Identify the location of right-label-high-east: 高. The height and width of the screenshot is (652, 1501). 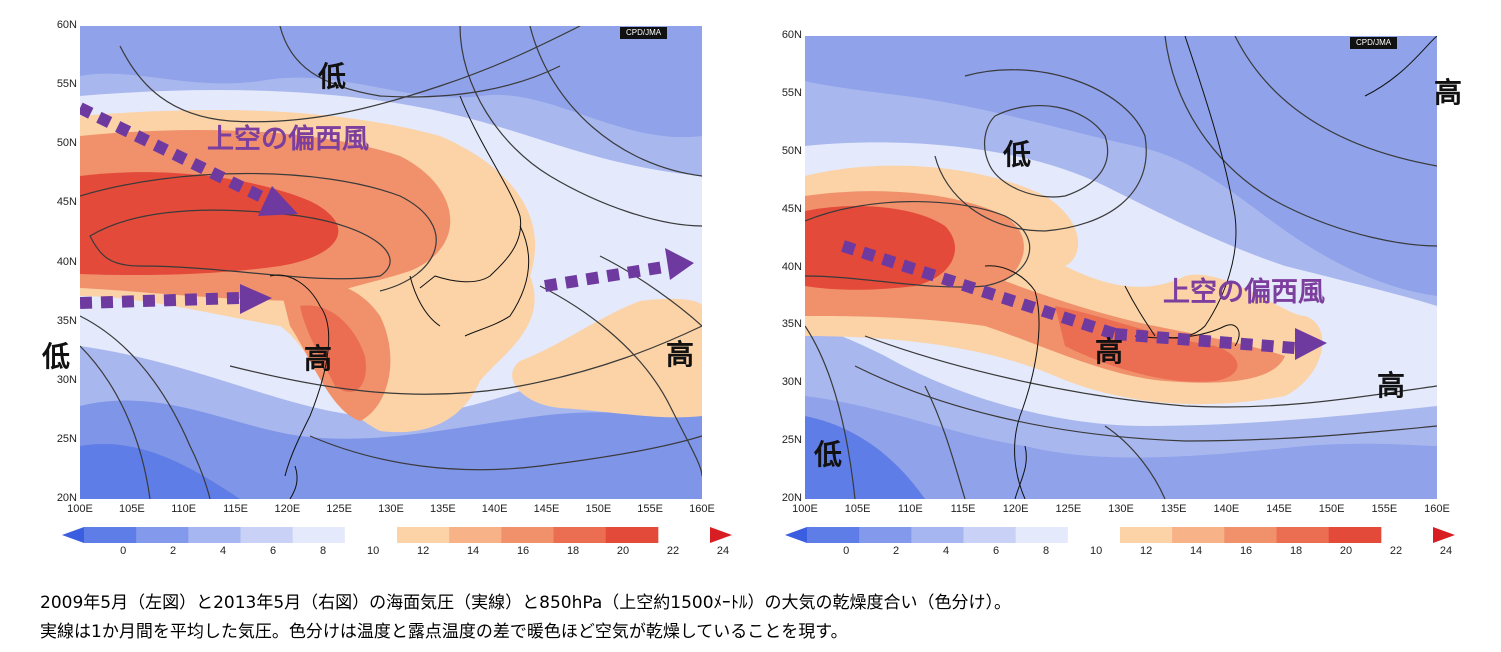
(1391, 385).